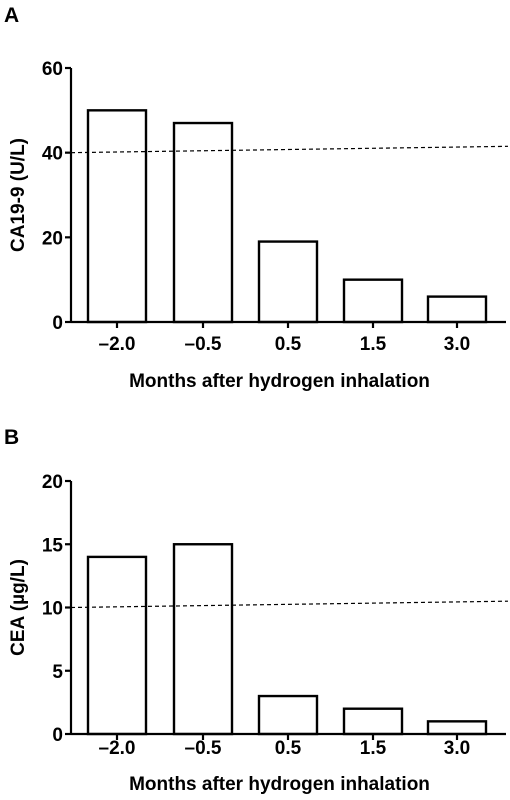  What do you see at coordinates (53, 545) in the screenshot?
I see `y-tick-label: 15` at bounding box center [53, 545].